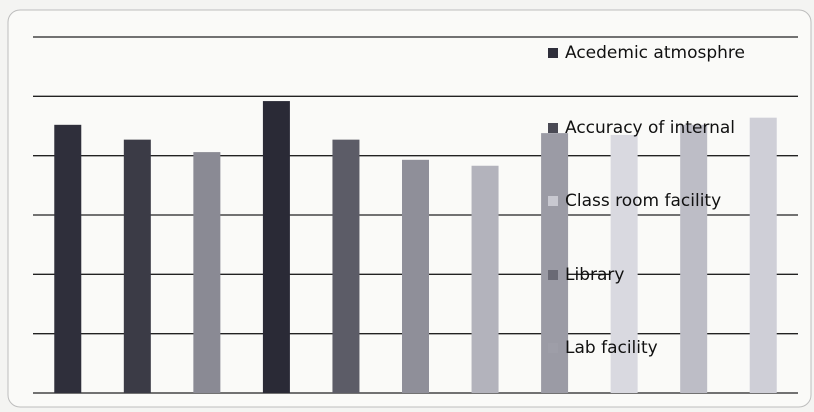 Image resolution: width=814 pixels, height=412 pixels. I want to click on legend-label: Library, so click(594, 275).